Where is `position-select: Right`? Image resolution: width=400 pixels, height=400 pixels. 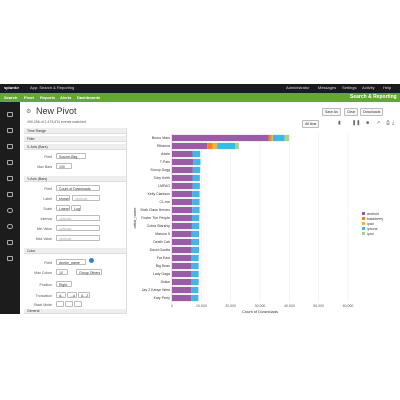
position-select: Right is located at coordinates (64, 284).